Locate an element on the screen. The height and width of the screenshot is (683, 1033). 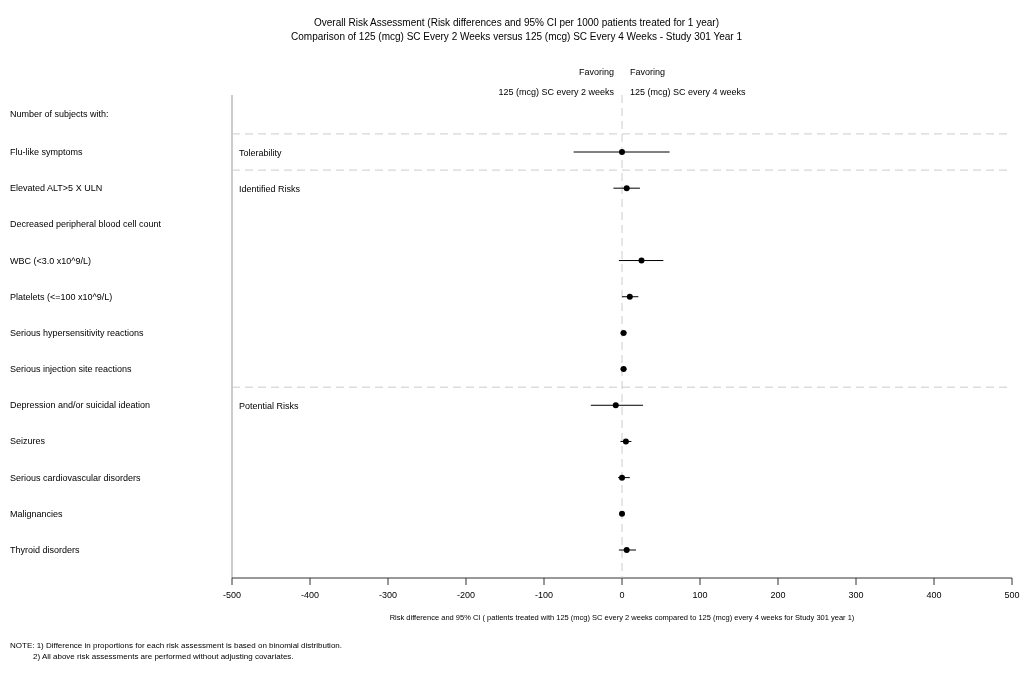
y-tick-label: Serious injection site reactions is located at coordinates (71, 369).